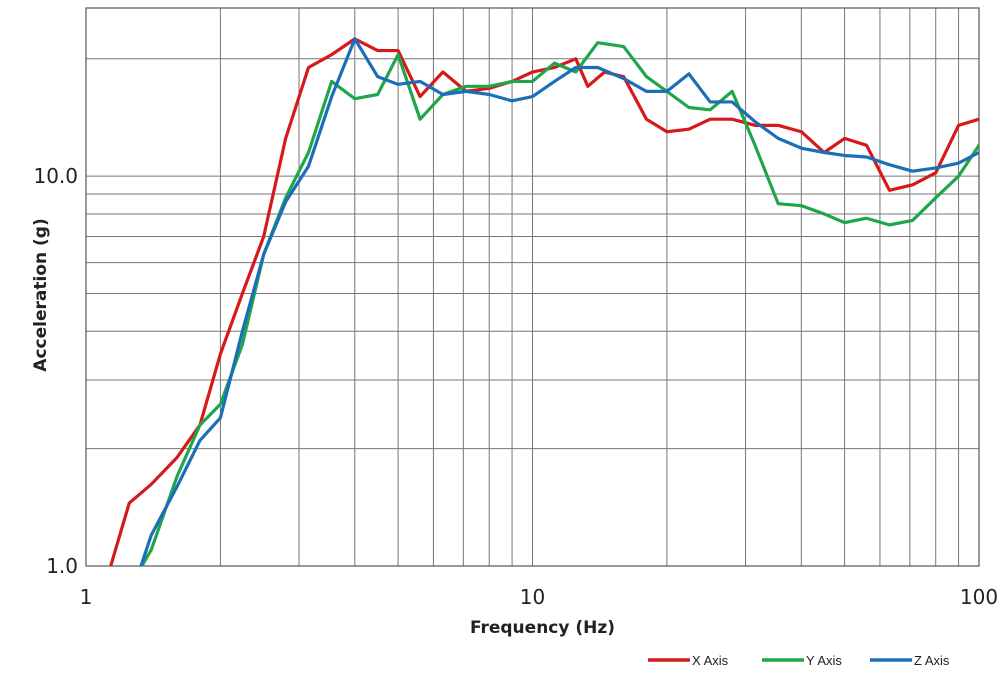 The width and height of the screenshot is (1005, 674). Describe the element at coordinates (41, 294) in the screenshot. I see `y-axis-label: Acceleration (g)` at that location.